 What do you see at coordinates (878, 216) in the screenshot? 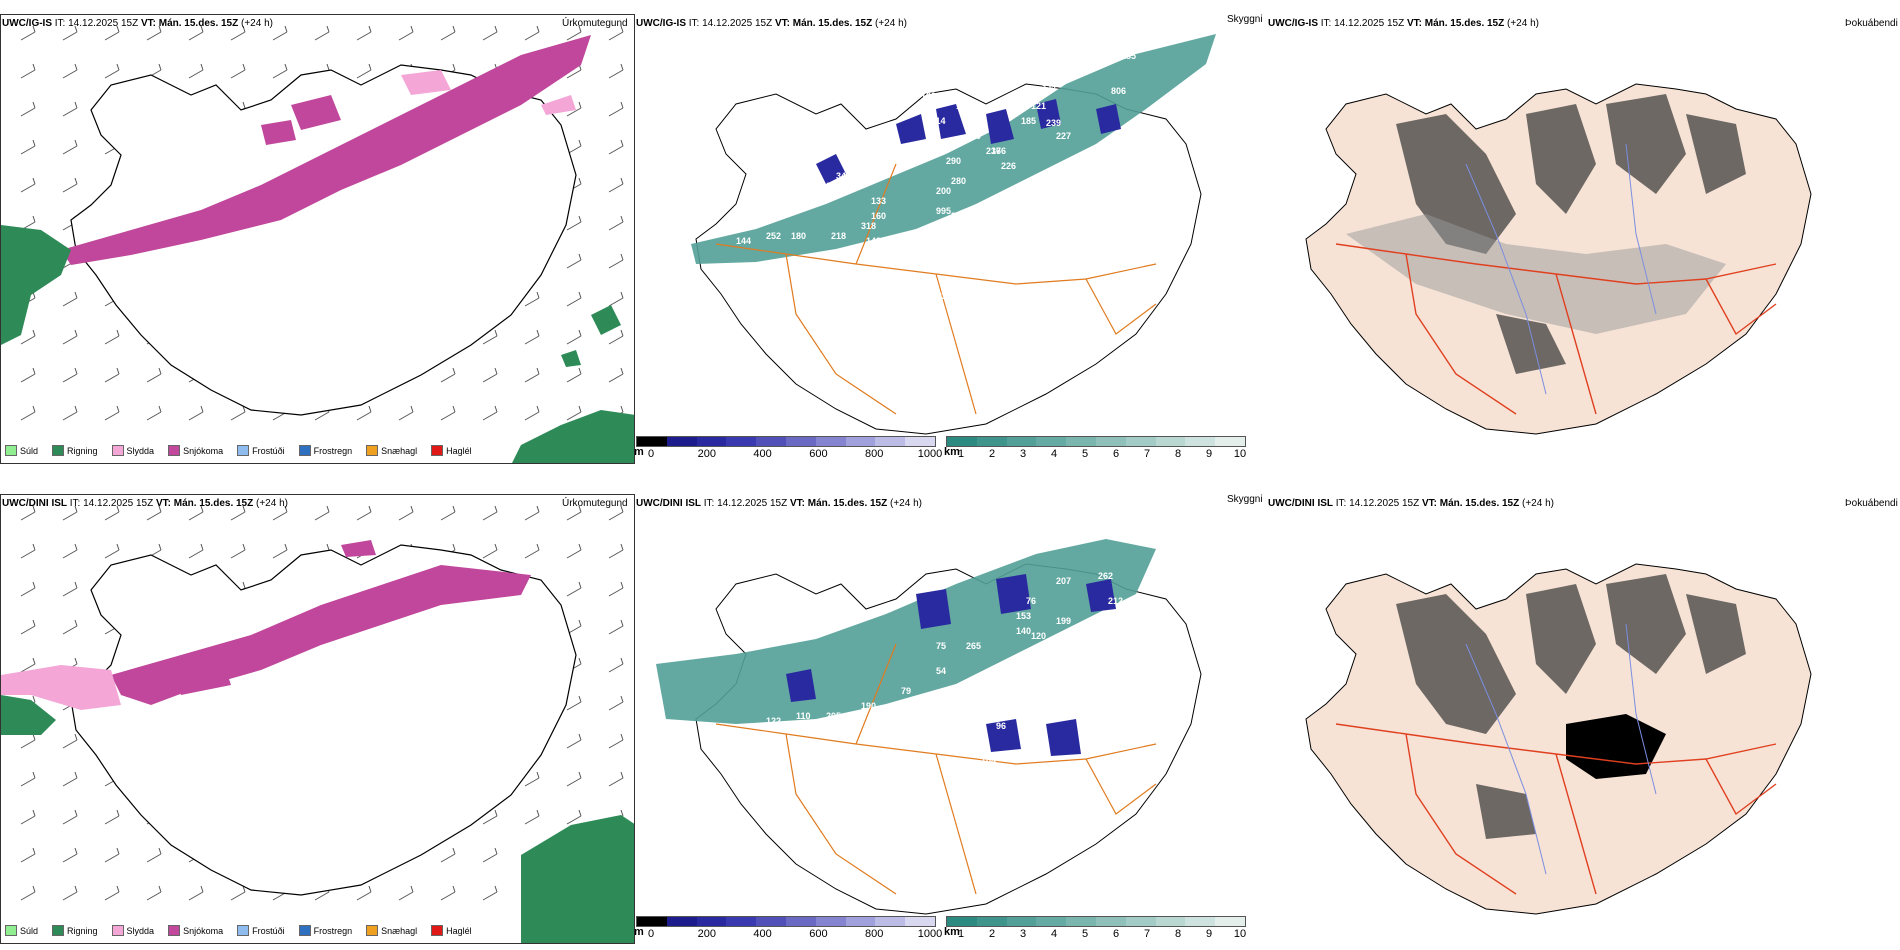
I see `vis-value-label: 160` at bounding box center [878, 216].